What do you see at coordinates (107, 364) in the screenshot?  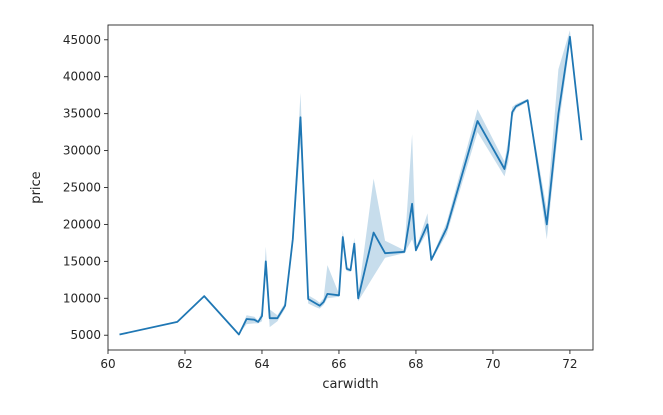 I see `x-tick-label: 60` at bounding box center [107, 364].